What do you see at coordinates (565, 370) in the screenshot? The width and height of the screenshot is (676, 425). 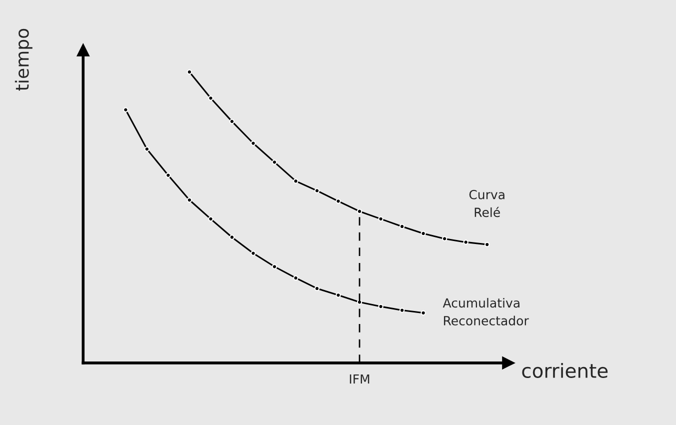 I see `x-axis-title: corriente` at bounding box center [565, 370].